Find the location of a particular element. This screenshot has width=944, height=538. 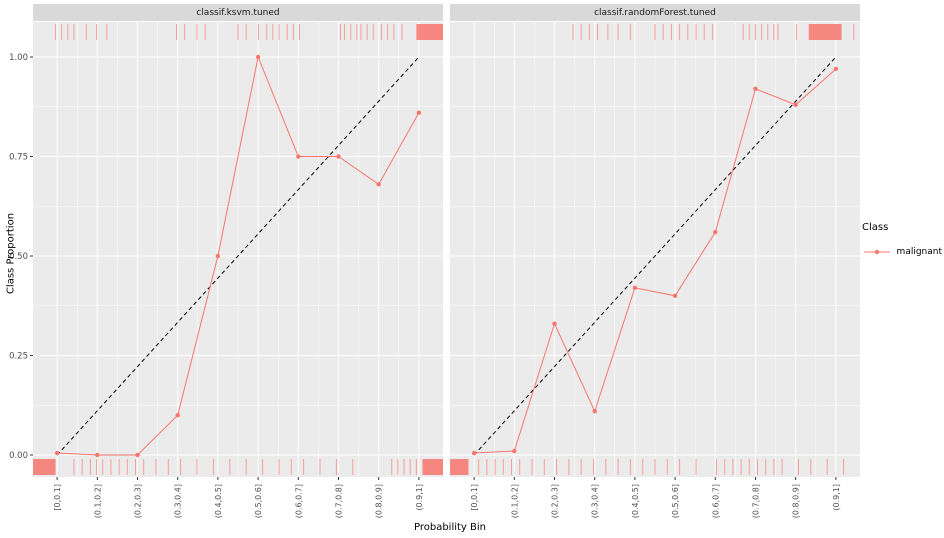

y-axis-title: Class Proportion is located at coordinates (11, 253).